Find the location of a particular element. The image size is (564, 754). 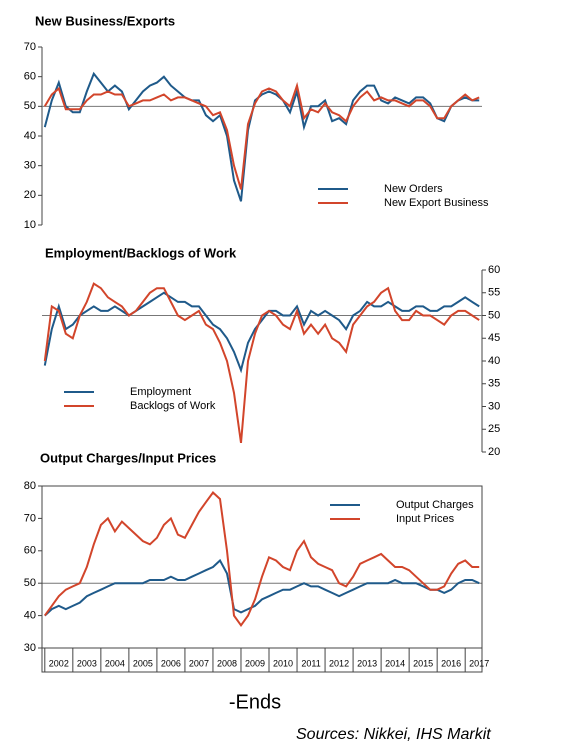

x-tick-label: 2013 is located at coordinates (367, 663).